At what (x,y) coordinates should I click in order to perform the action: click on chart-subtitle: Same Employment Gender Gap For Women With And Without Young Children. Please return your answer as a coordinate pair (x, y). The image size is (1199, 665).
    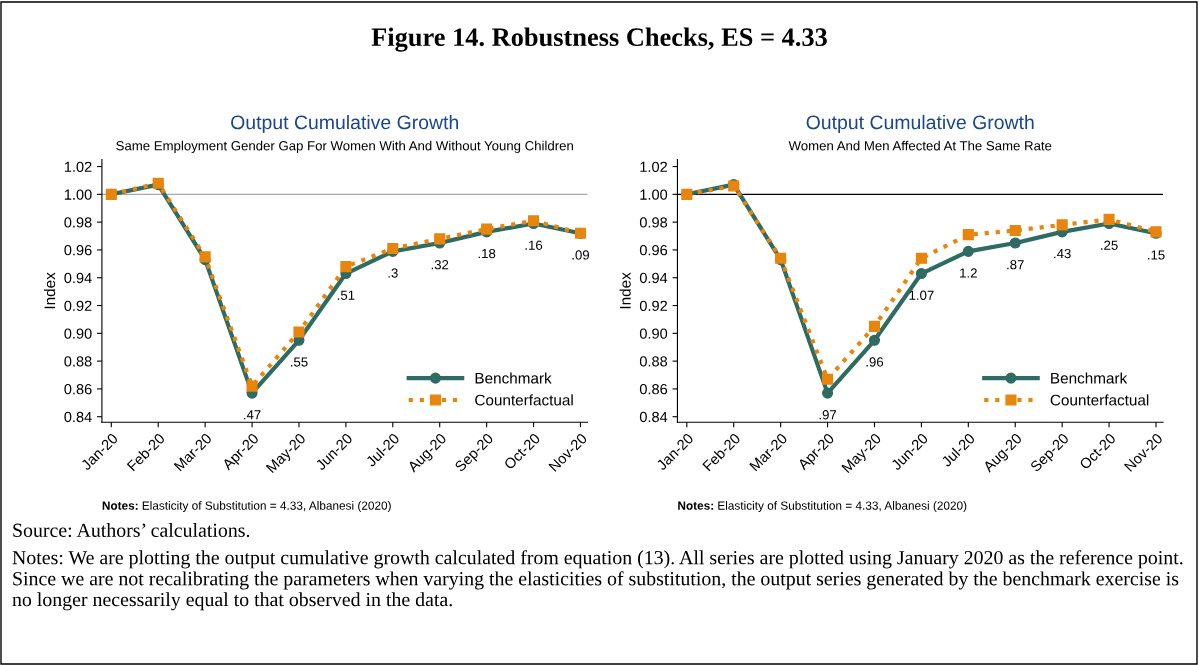
    Looking at the image, I should click on (344, 147).